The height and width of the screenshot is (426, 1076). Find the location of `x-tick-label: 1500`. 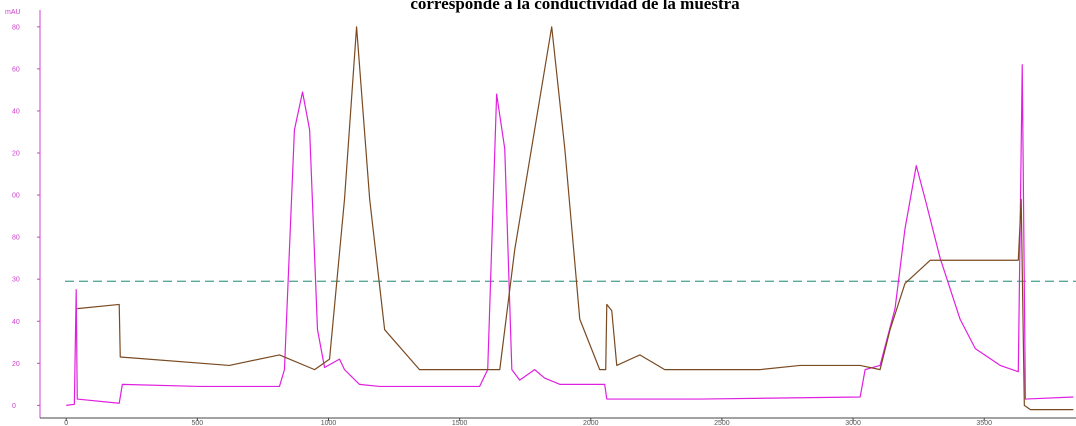

x-tick-label: 1500 is located at coordinates (460, 423).